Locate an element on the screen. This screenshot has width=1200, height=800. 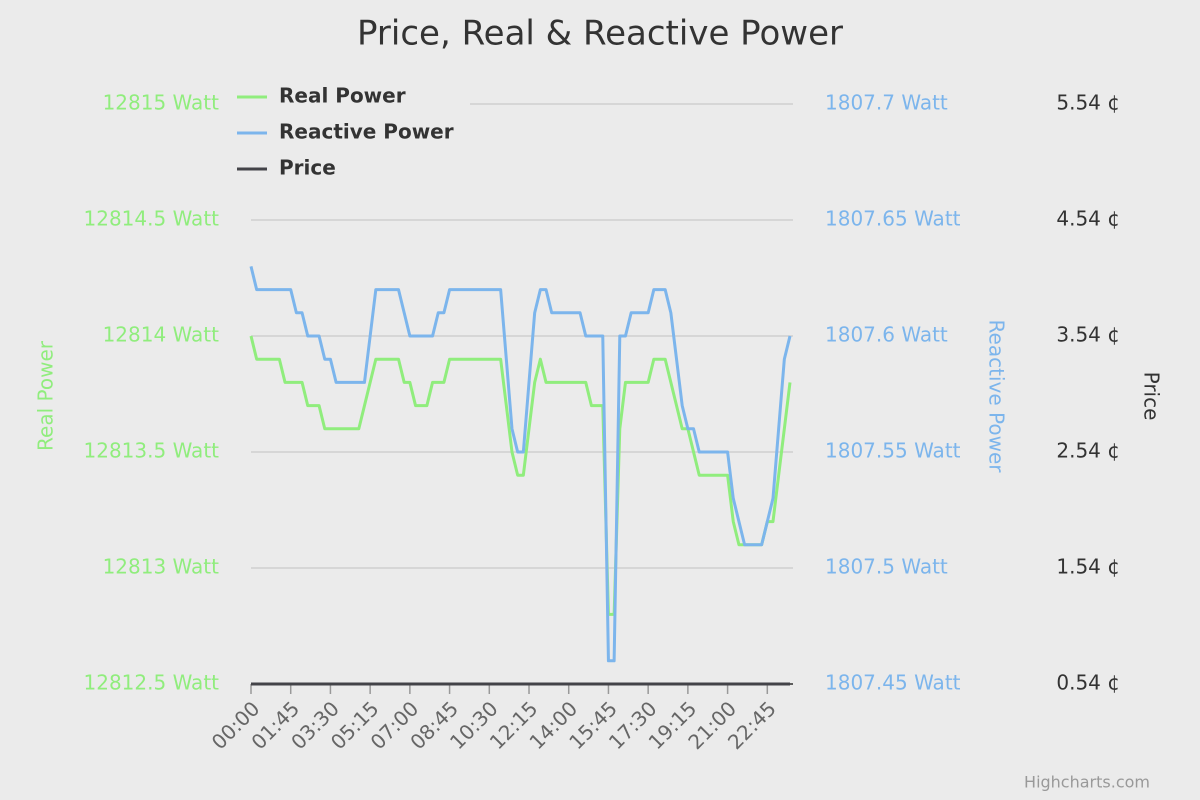
y-tick-label: 12813 Watt is located at coordinates (161, 567).